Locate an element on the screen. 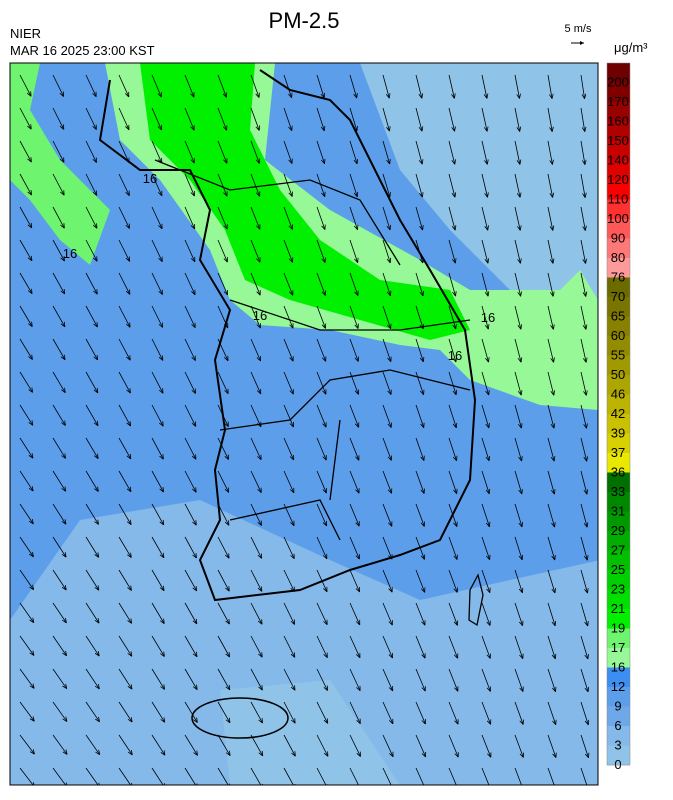 The width and height of the screenshot is (673, 800). colorbar-label: 16 is located at coordinates (618, 667).